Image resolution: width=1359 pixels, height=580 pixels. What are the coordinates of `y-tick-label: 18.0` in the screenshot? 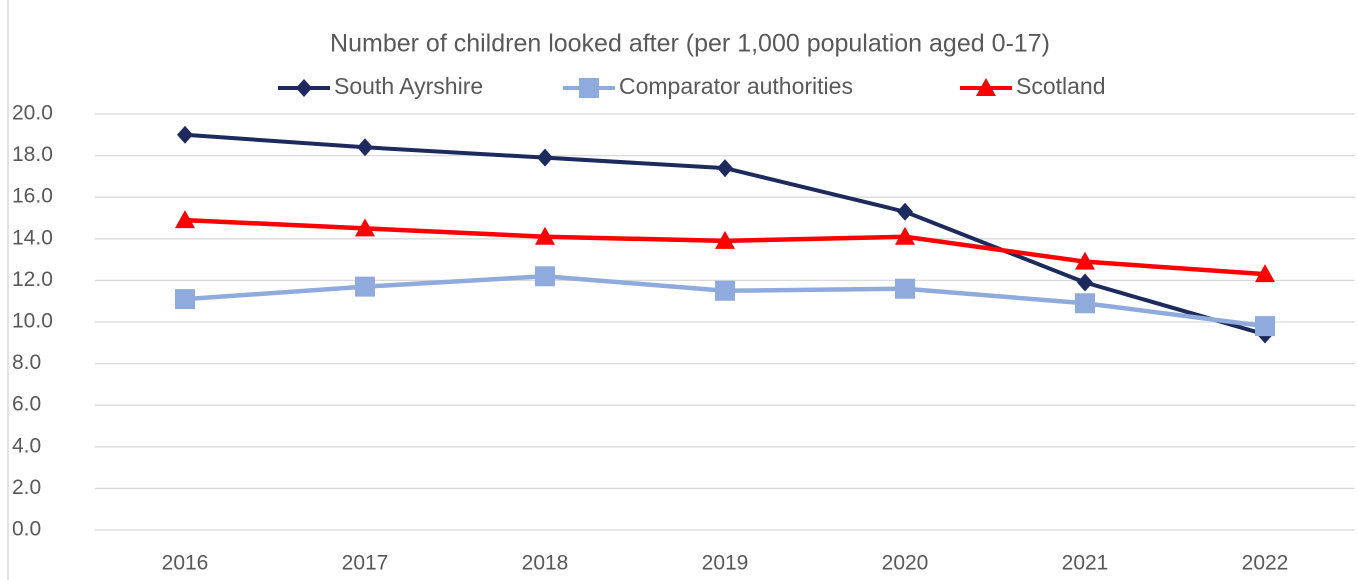 It's located at (32, 154).